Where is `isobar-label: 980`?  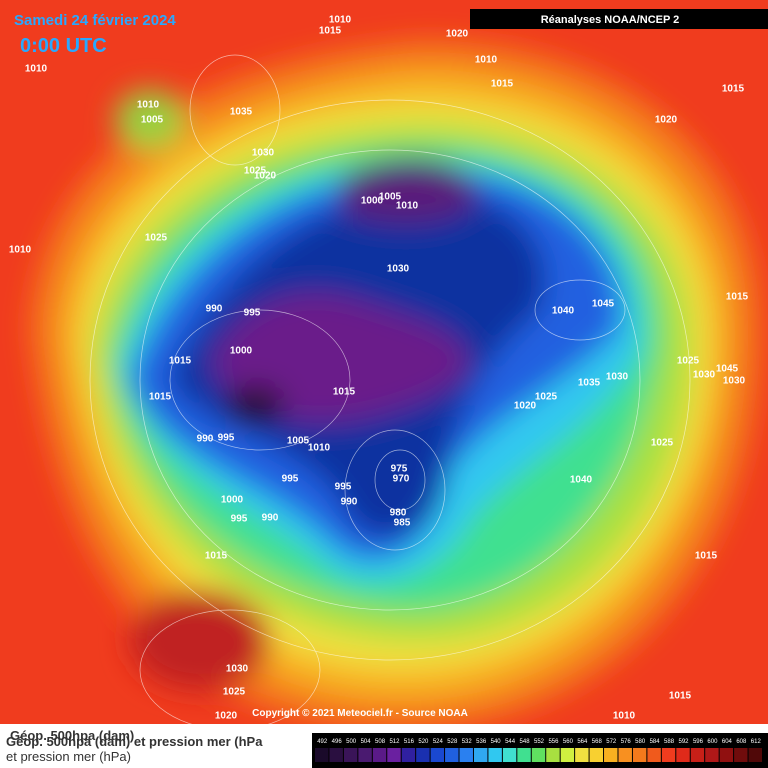
isobar-label: 980 is located at coordinates (398, 513).